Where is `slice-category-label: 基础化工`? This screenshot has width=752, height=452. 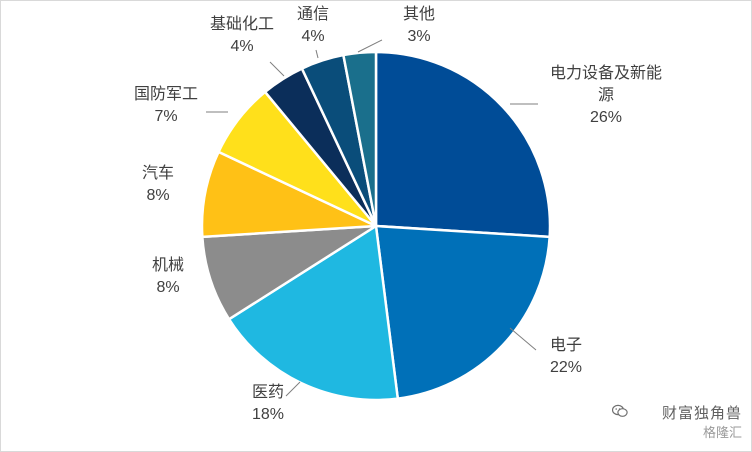 slice-category-label: 基础化工 is located at coordinates (242, 24).